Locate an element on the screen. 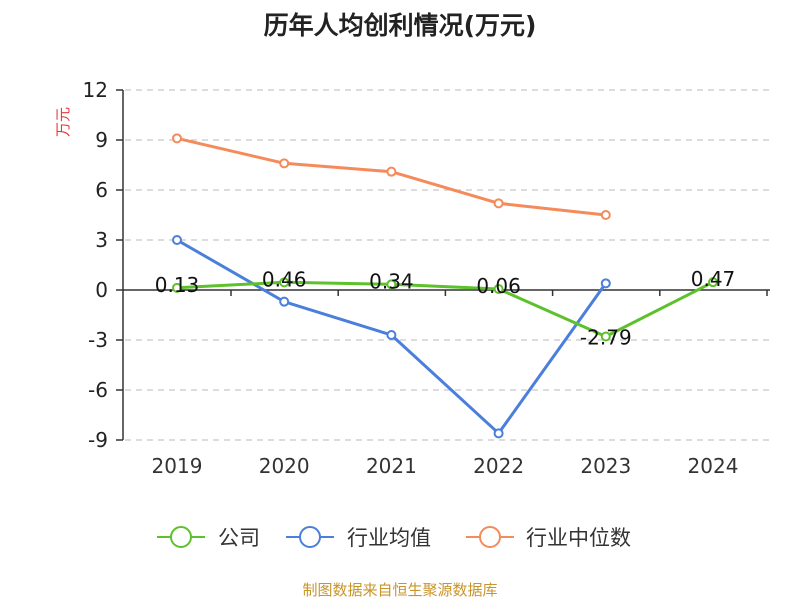  legend: 公司 行业均值 行业中位数 is located at coordinates (394, 538).